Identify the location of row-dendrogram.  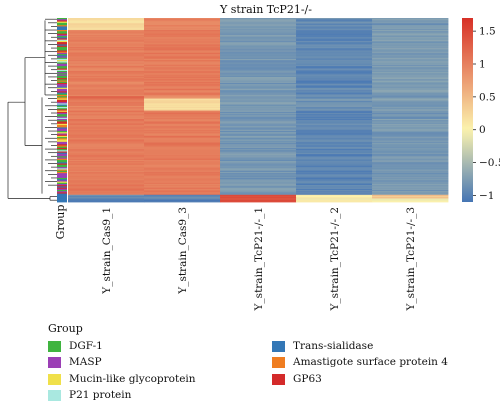
(32, 109).